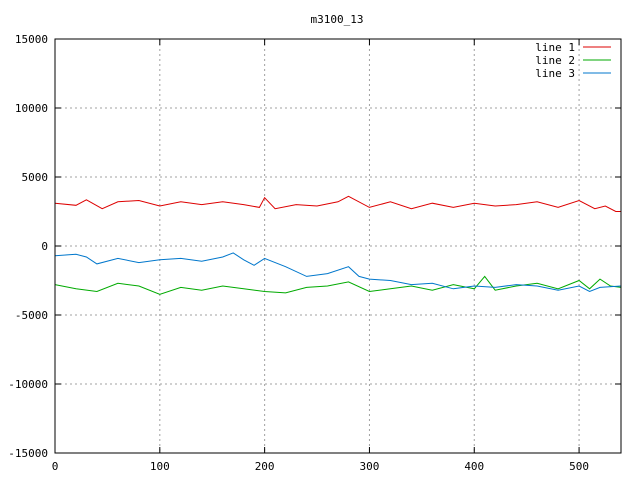 Image resolution: width=640 pixels, height=480 pixels. Describe the element at coordinates (28, 384) in the screenshot. I see `y-tick-label: -10000` at that location.